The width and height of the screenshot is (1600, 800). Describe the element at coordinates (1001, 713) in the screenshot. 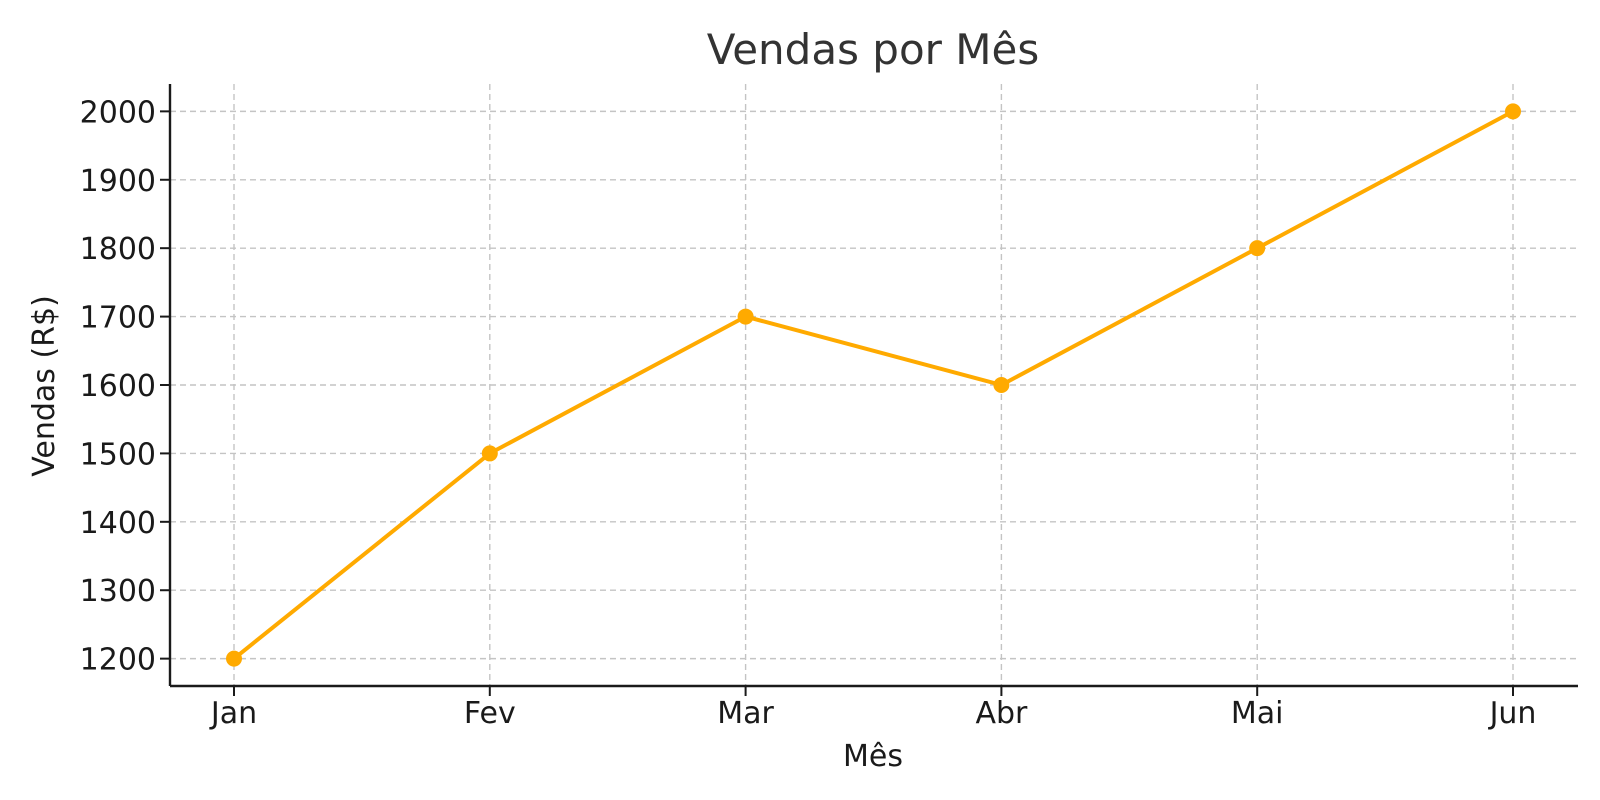

I see `x-tick-label: Abr` at that location.